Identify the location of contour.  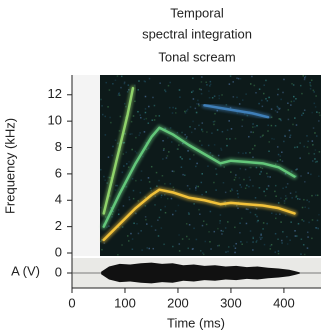
(118, 150).